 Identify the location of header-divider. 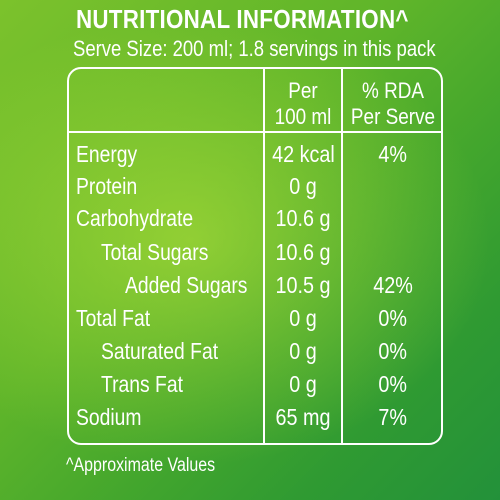
(255, 132).